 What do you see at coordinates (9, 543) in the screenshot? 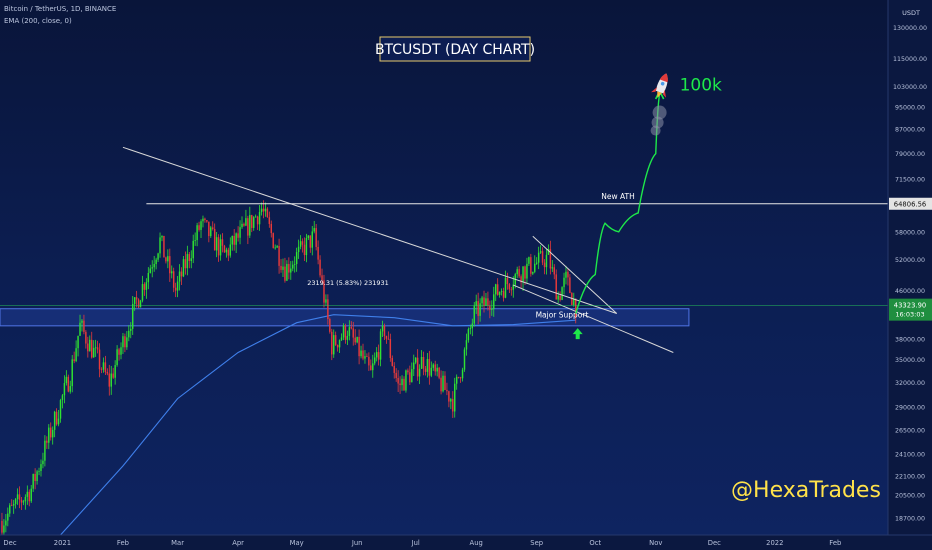
I see `x-tick-label: Dec` at bounding box center [9, 543].